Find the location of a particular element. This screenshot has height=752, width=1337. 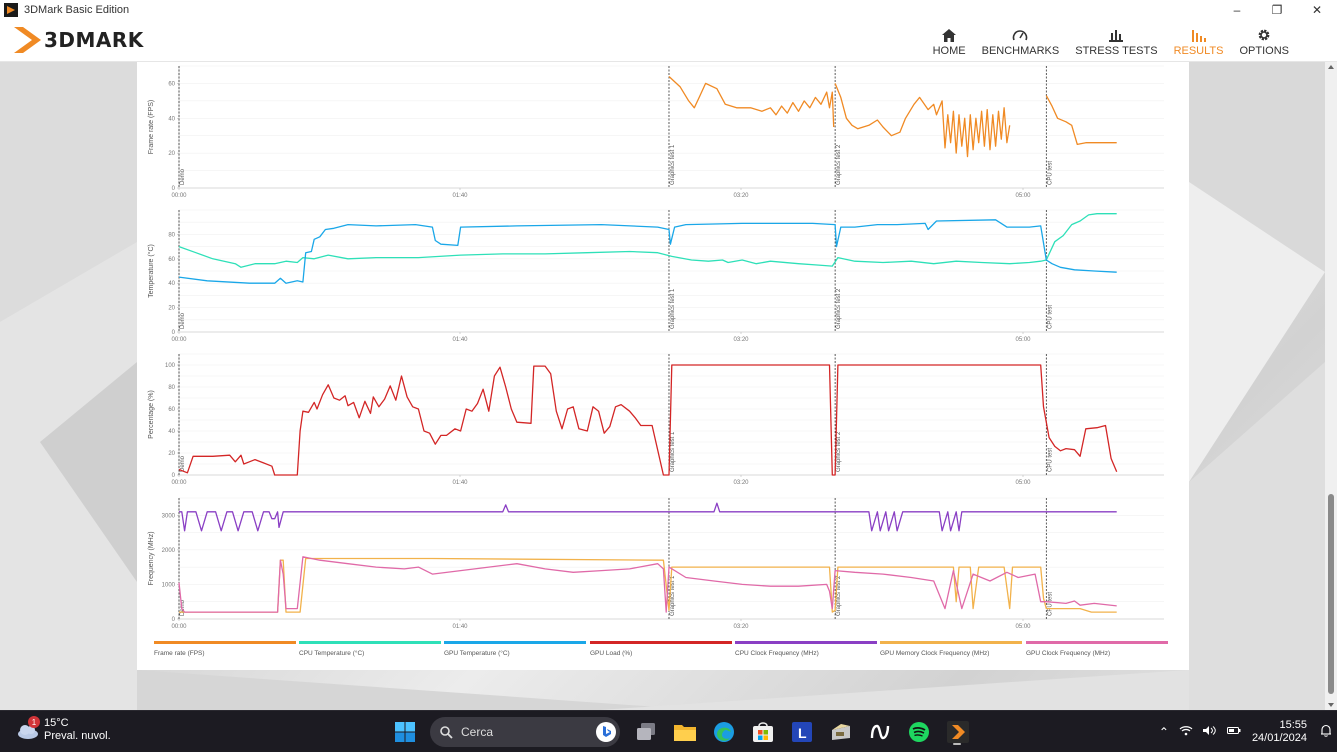

chevron-up-icon: ⌃ is located at coordinates (1163, 732).